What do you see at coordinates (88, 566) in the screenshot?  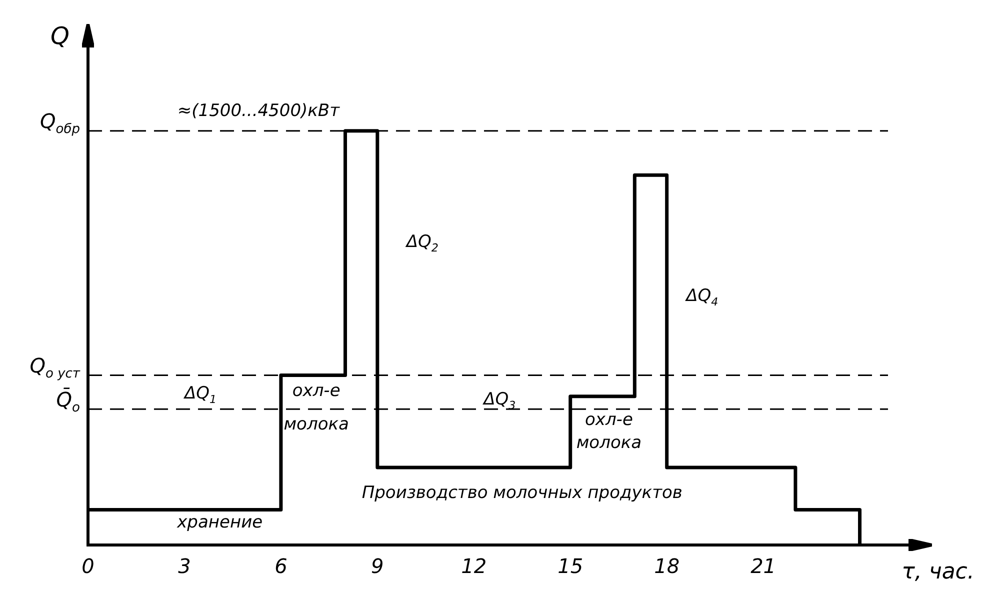 I see `x-tick-label: 0` at bounding box center [88, 566].